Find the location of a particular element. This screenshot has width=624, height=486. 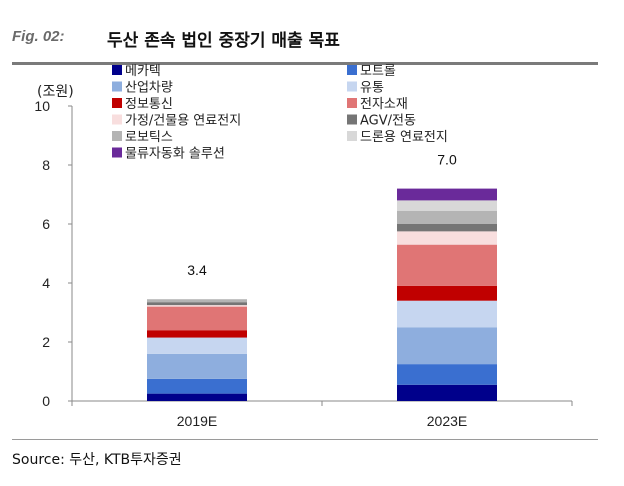

legend-label: 전자소재 is located at coordinates (384, 104).